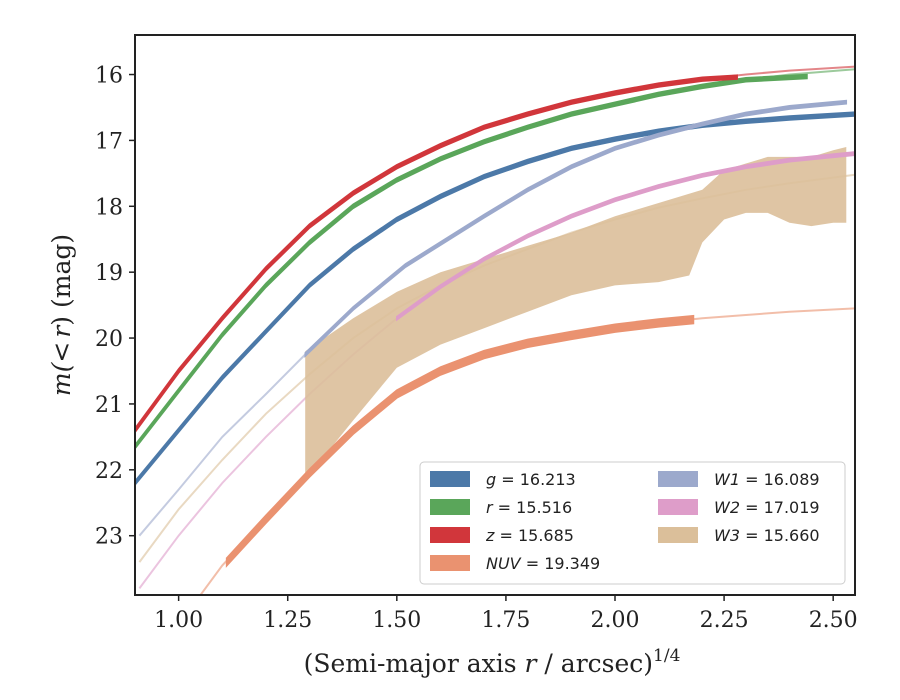  I want to click on x-tick-label: 2.50, so click(833, 620).